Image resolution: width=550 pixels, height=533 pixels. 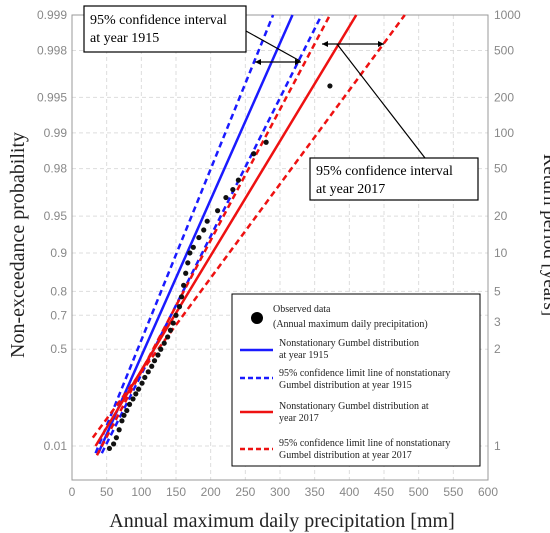 What do you see at coordinates (58, 315) in the screenshot?
I see `left-tick-label: 0.7` at bounding box center [58, 315].